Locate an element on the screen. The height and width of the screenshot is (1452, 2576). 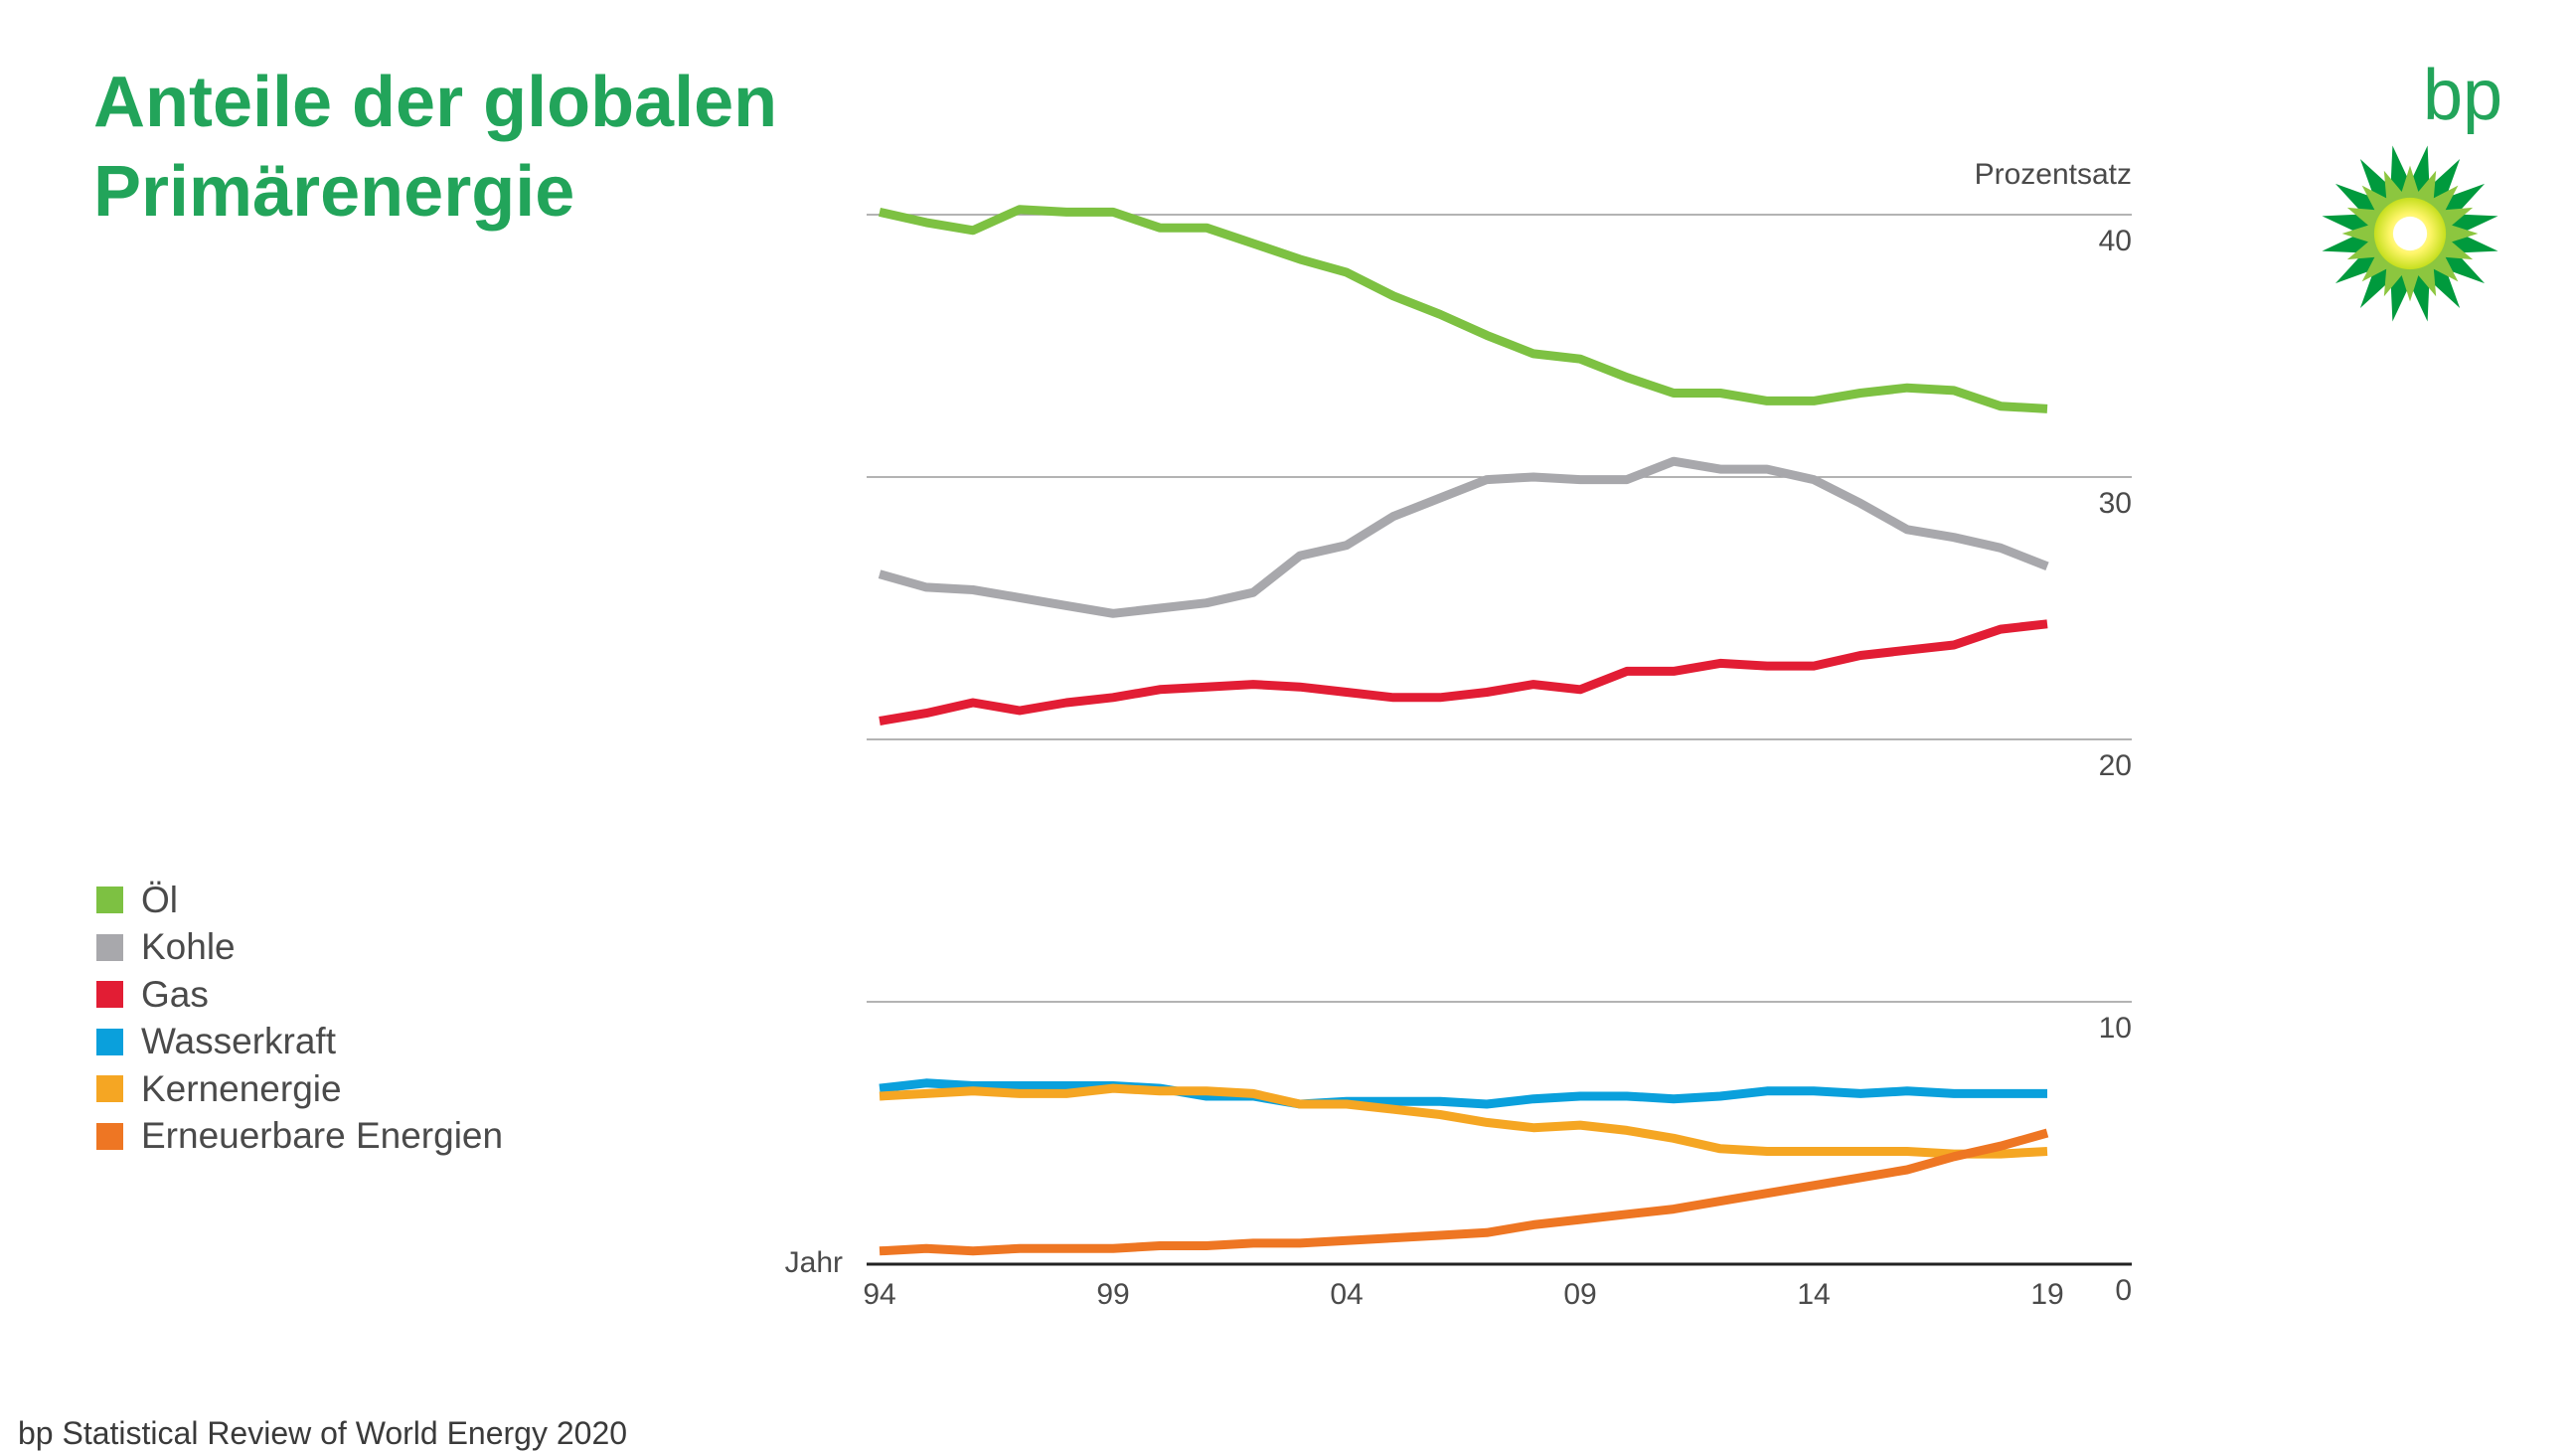
legend-label: Kernenergie is located at coordinates (241, 1088).